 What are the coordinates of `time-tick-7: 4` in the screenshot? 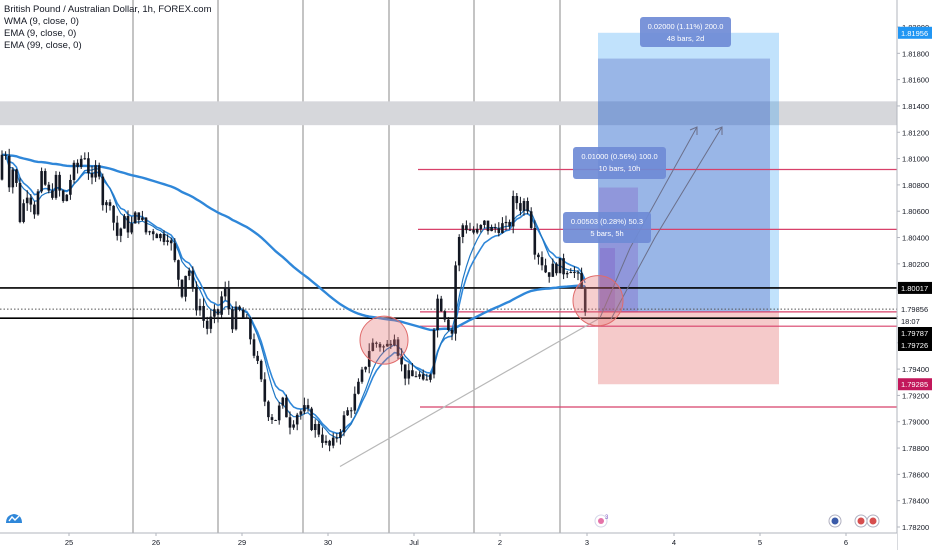 It's located at (674, 542).